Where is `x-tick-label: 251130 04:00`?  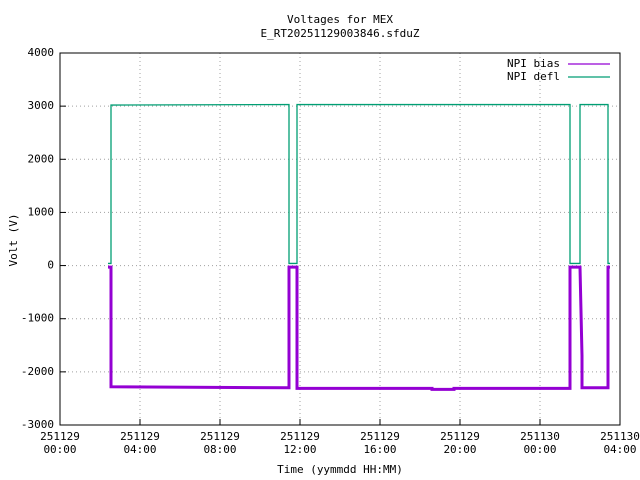 x-tick-label: 251130 04:00 is located at coordinates (620, 443).